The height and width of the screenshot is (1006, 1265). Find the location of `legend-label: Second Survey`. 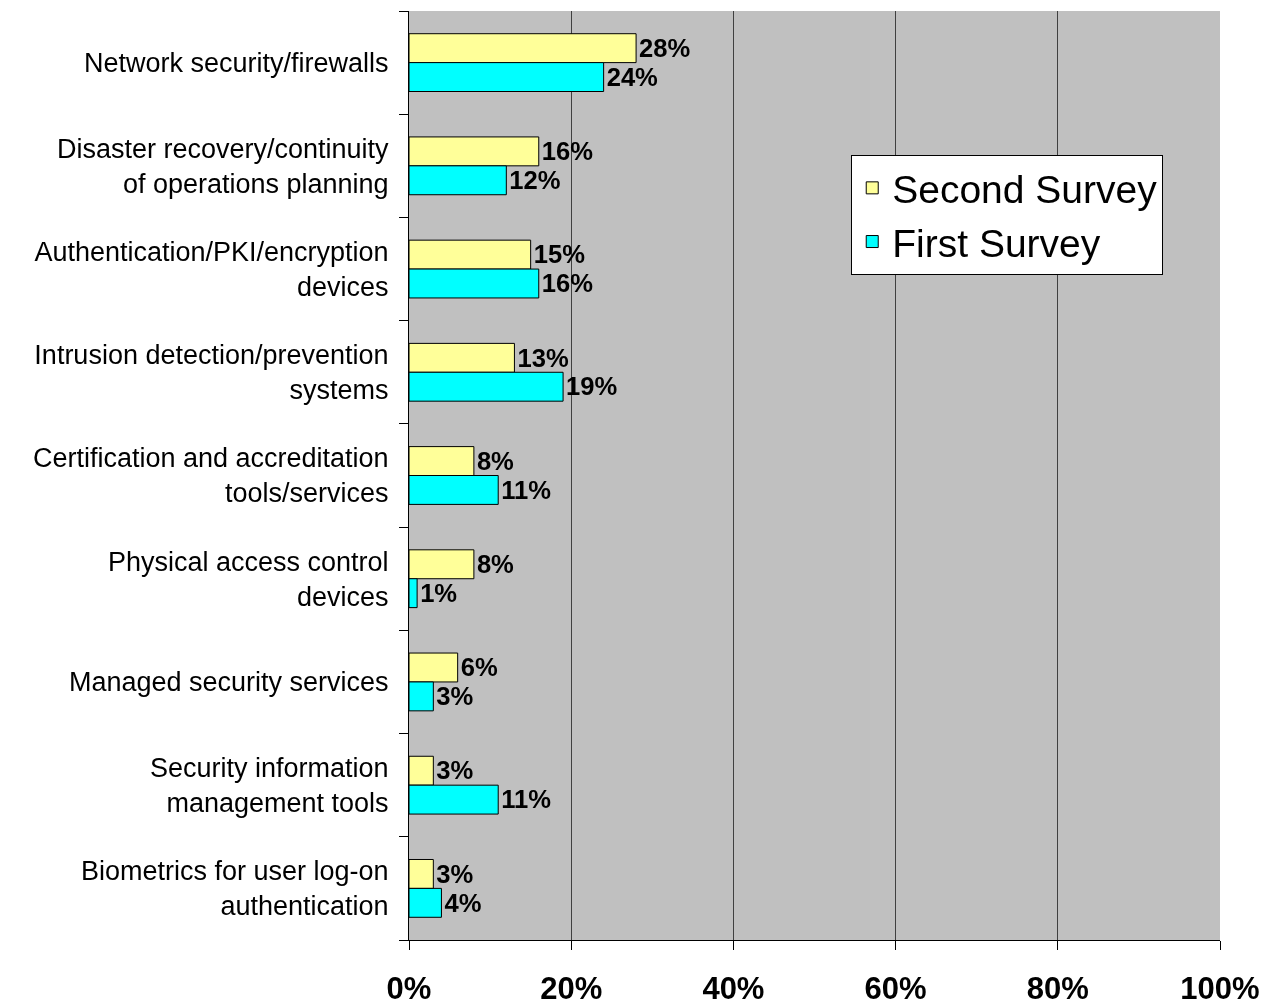

legend-label: Second Survey is located at coordinates (1025, 190).